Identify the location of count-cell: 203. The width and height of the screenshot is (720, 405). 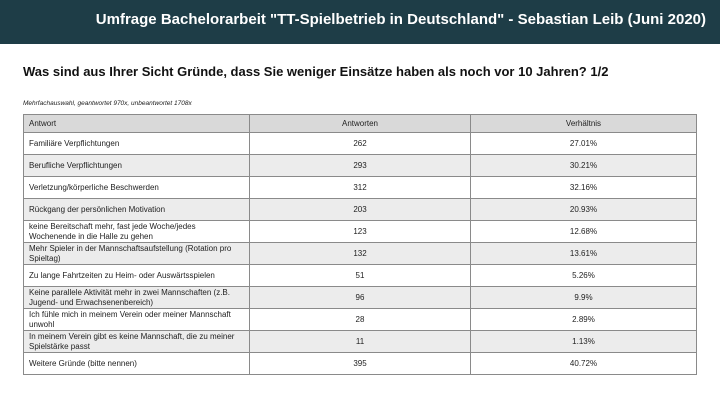
(360, 209).